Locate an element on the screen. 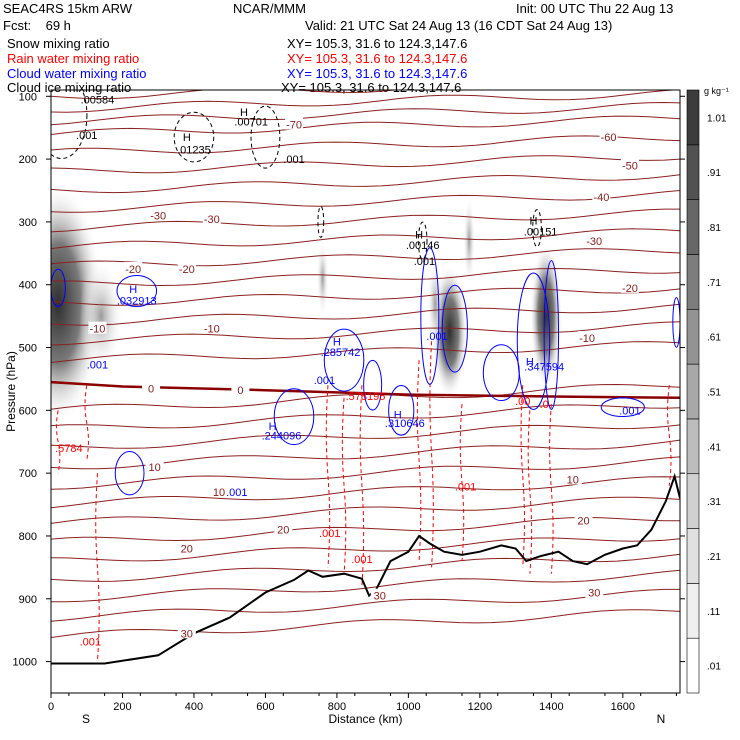 This screenshot has width=740, height=740. y-tick-label: 100 is located at coordinates (28, 97).